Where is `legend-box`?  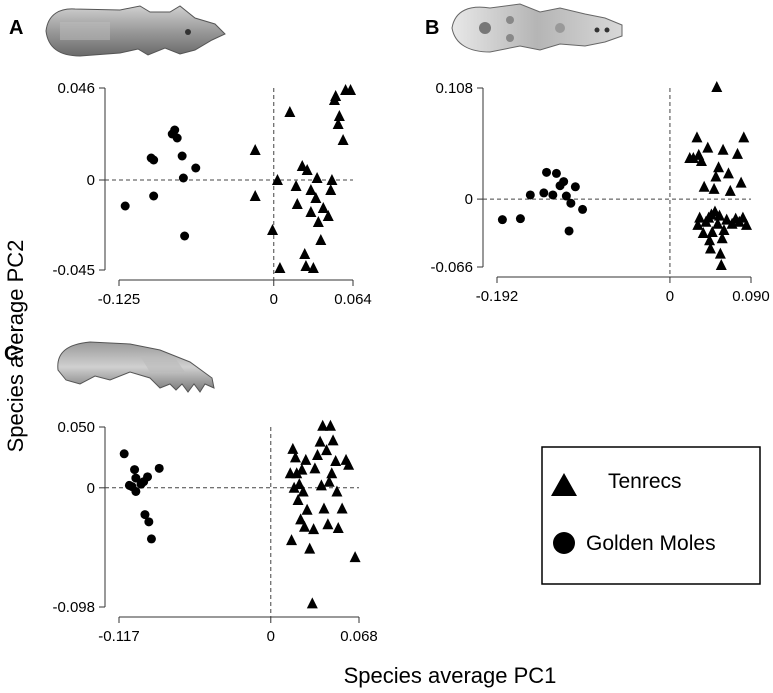 legend-box is located at coordinates (651, 515).